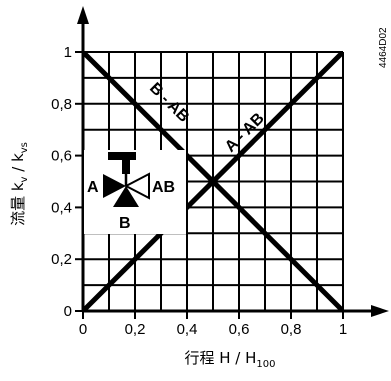 The image size is (391, 381). Describe the element at coordinates (61, 259) in the screenshot. I see `y-tick-label: 0,2` at that location.